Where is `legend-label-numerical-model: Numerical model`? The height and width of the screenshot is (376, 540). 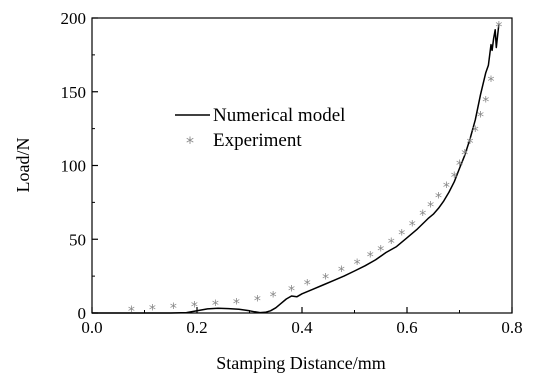
legend-label-numerical-model: Numerical model is located at coordinates (279, 115).